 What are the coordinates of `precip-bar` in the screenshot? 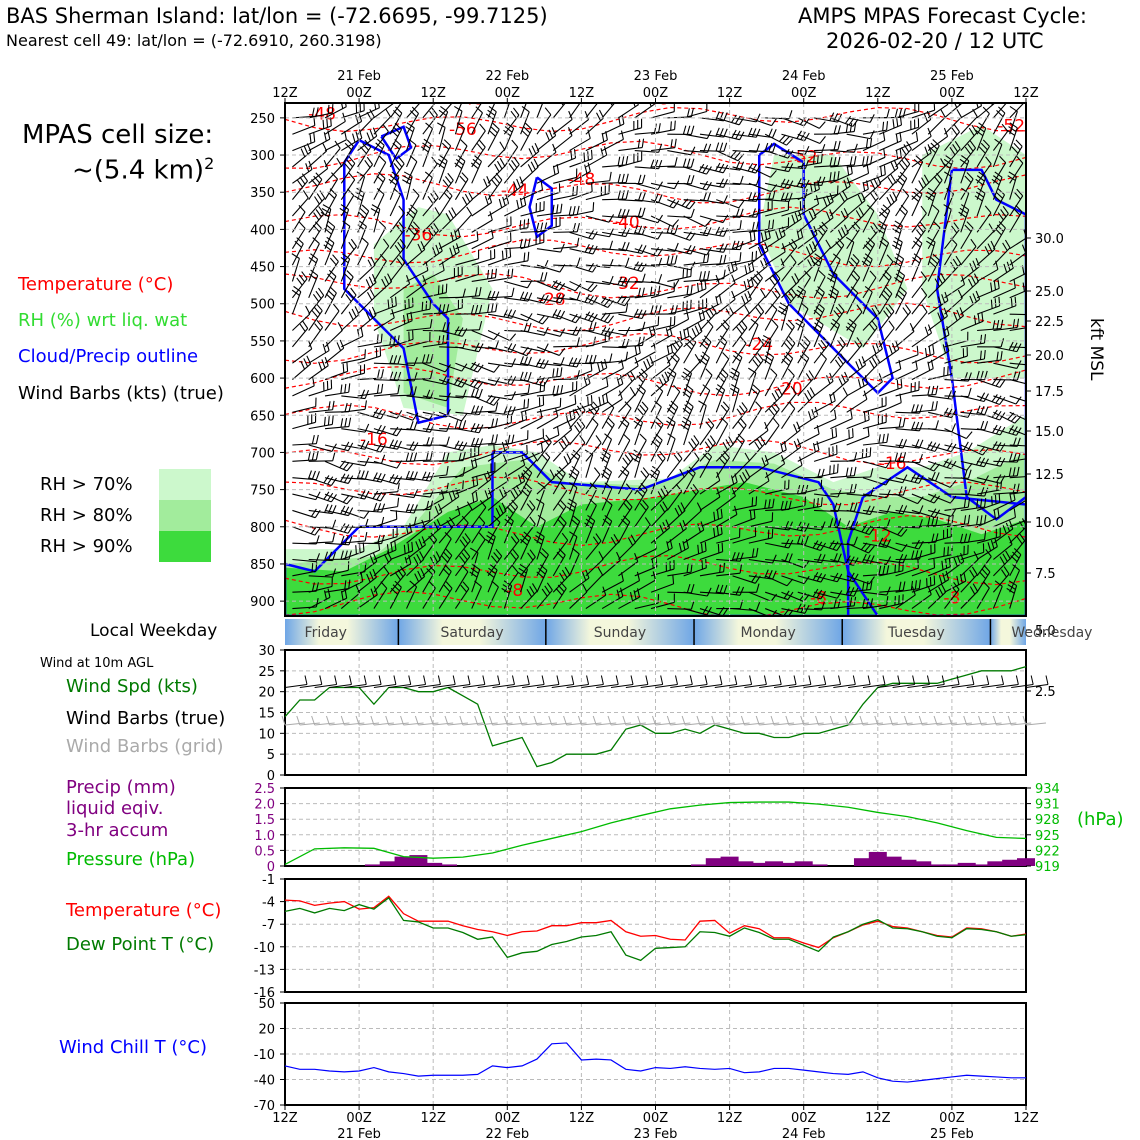 It's located at (403, 861).